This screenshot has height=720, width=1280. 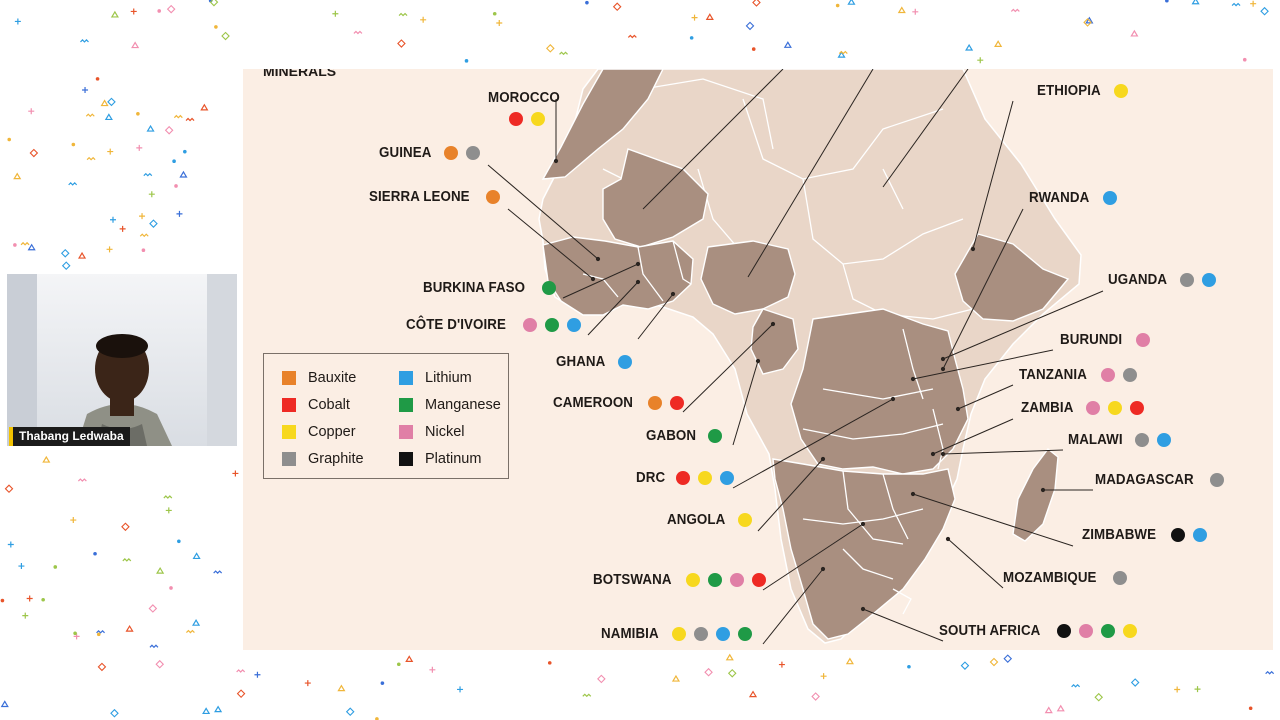 I want to click on country-name: SIERRA LEONE, so click(x=419, y=197).